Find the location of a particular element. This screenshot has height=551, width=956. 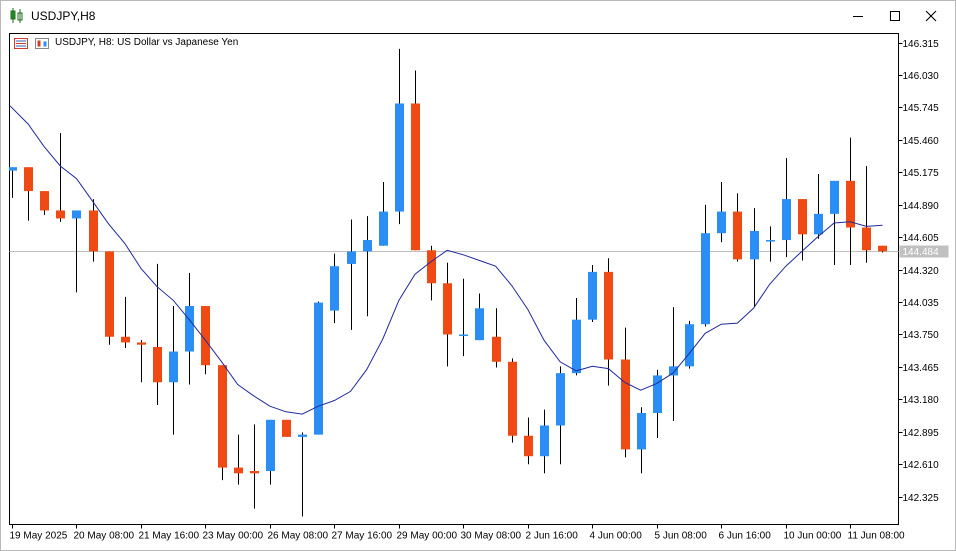

x-tick-label: 11 Jun 08:00 is located at coordinates (877, 536).